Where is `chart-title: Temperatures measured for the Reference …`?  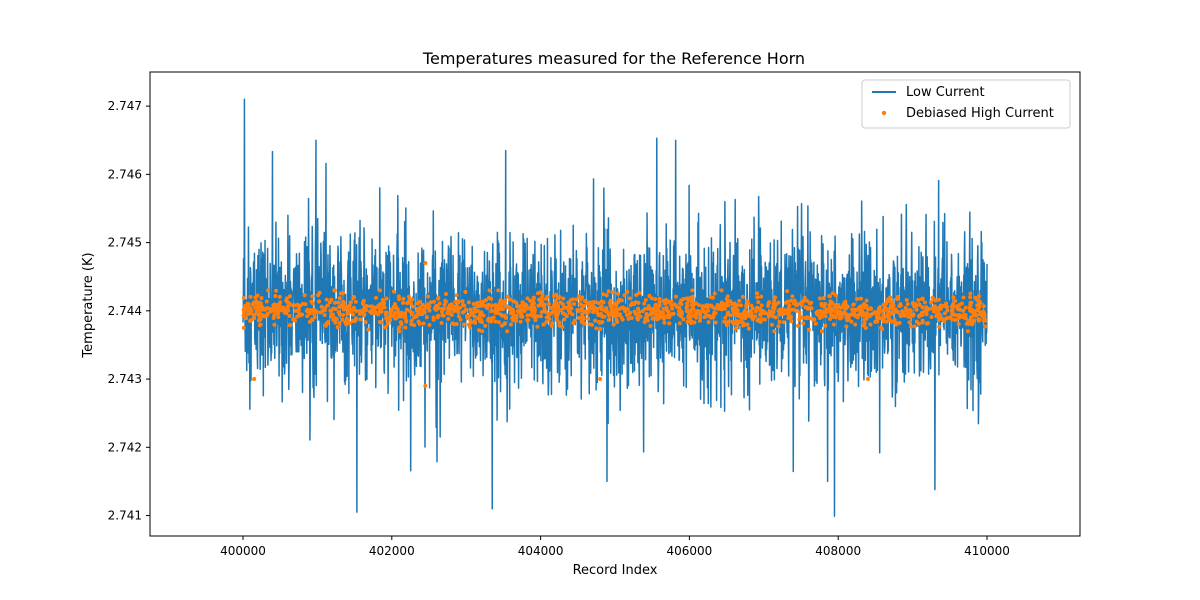 chart-title: Temperatures measured for the Reference … is located at coordinates (613, 58).